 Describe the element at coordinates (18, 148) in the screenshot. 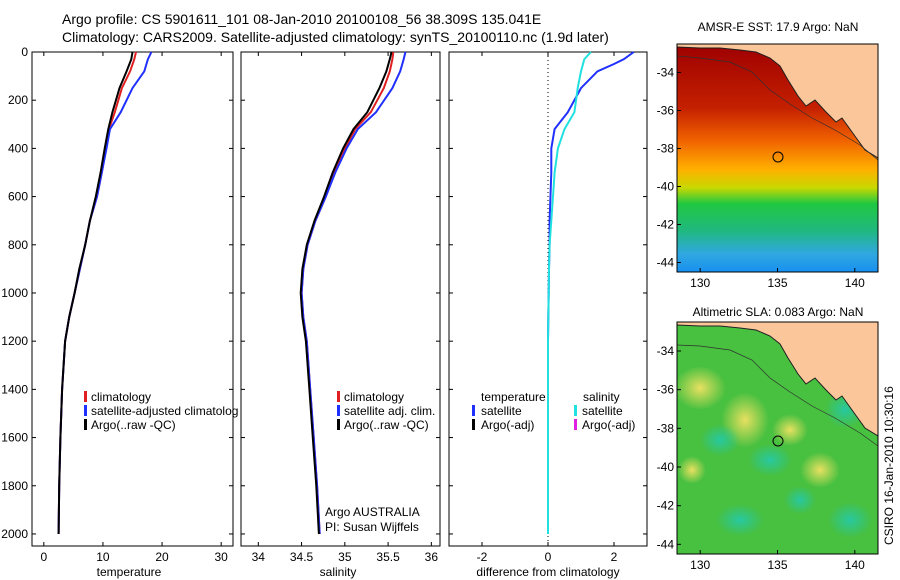

I see `y-tick-label: 400` at that location.